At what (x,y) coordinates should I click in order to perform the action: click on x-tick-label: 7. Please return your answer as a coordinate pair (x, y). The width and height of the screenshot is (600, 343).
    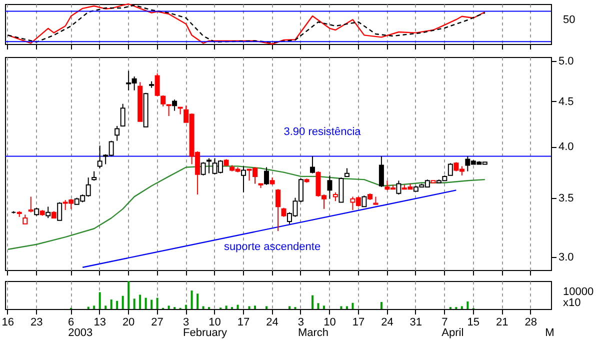
    Looking at the image, I should click on (445, 322).